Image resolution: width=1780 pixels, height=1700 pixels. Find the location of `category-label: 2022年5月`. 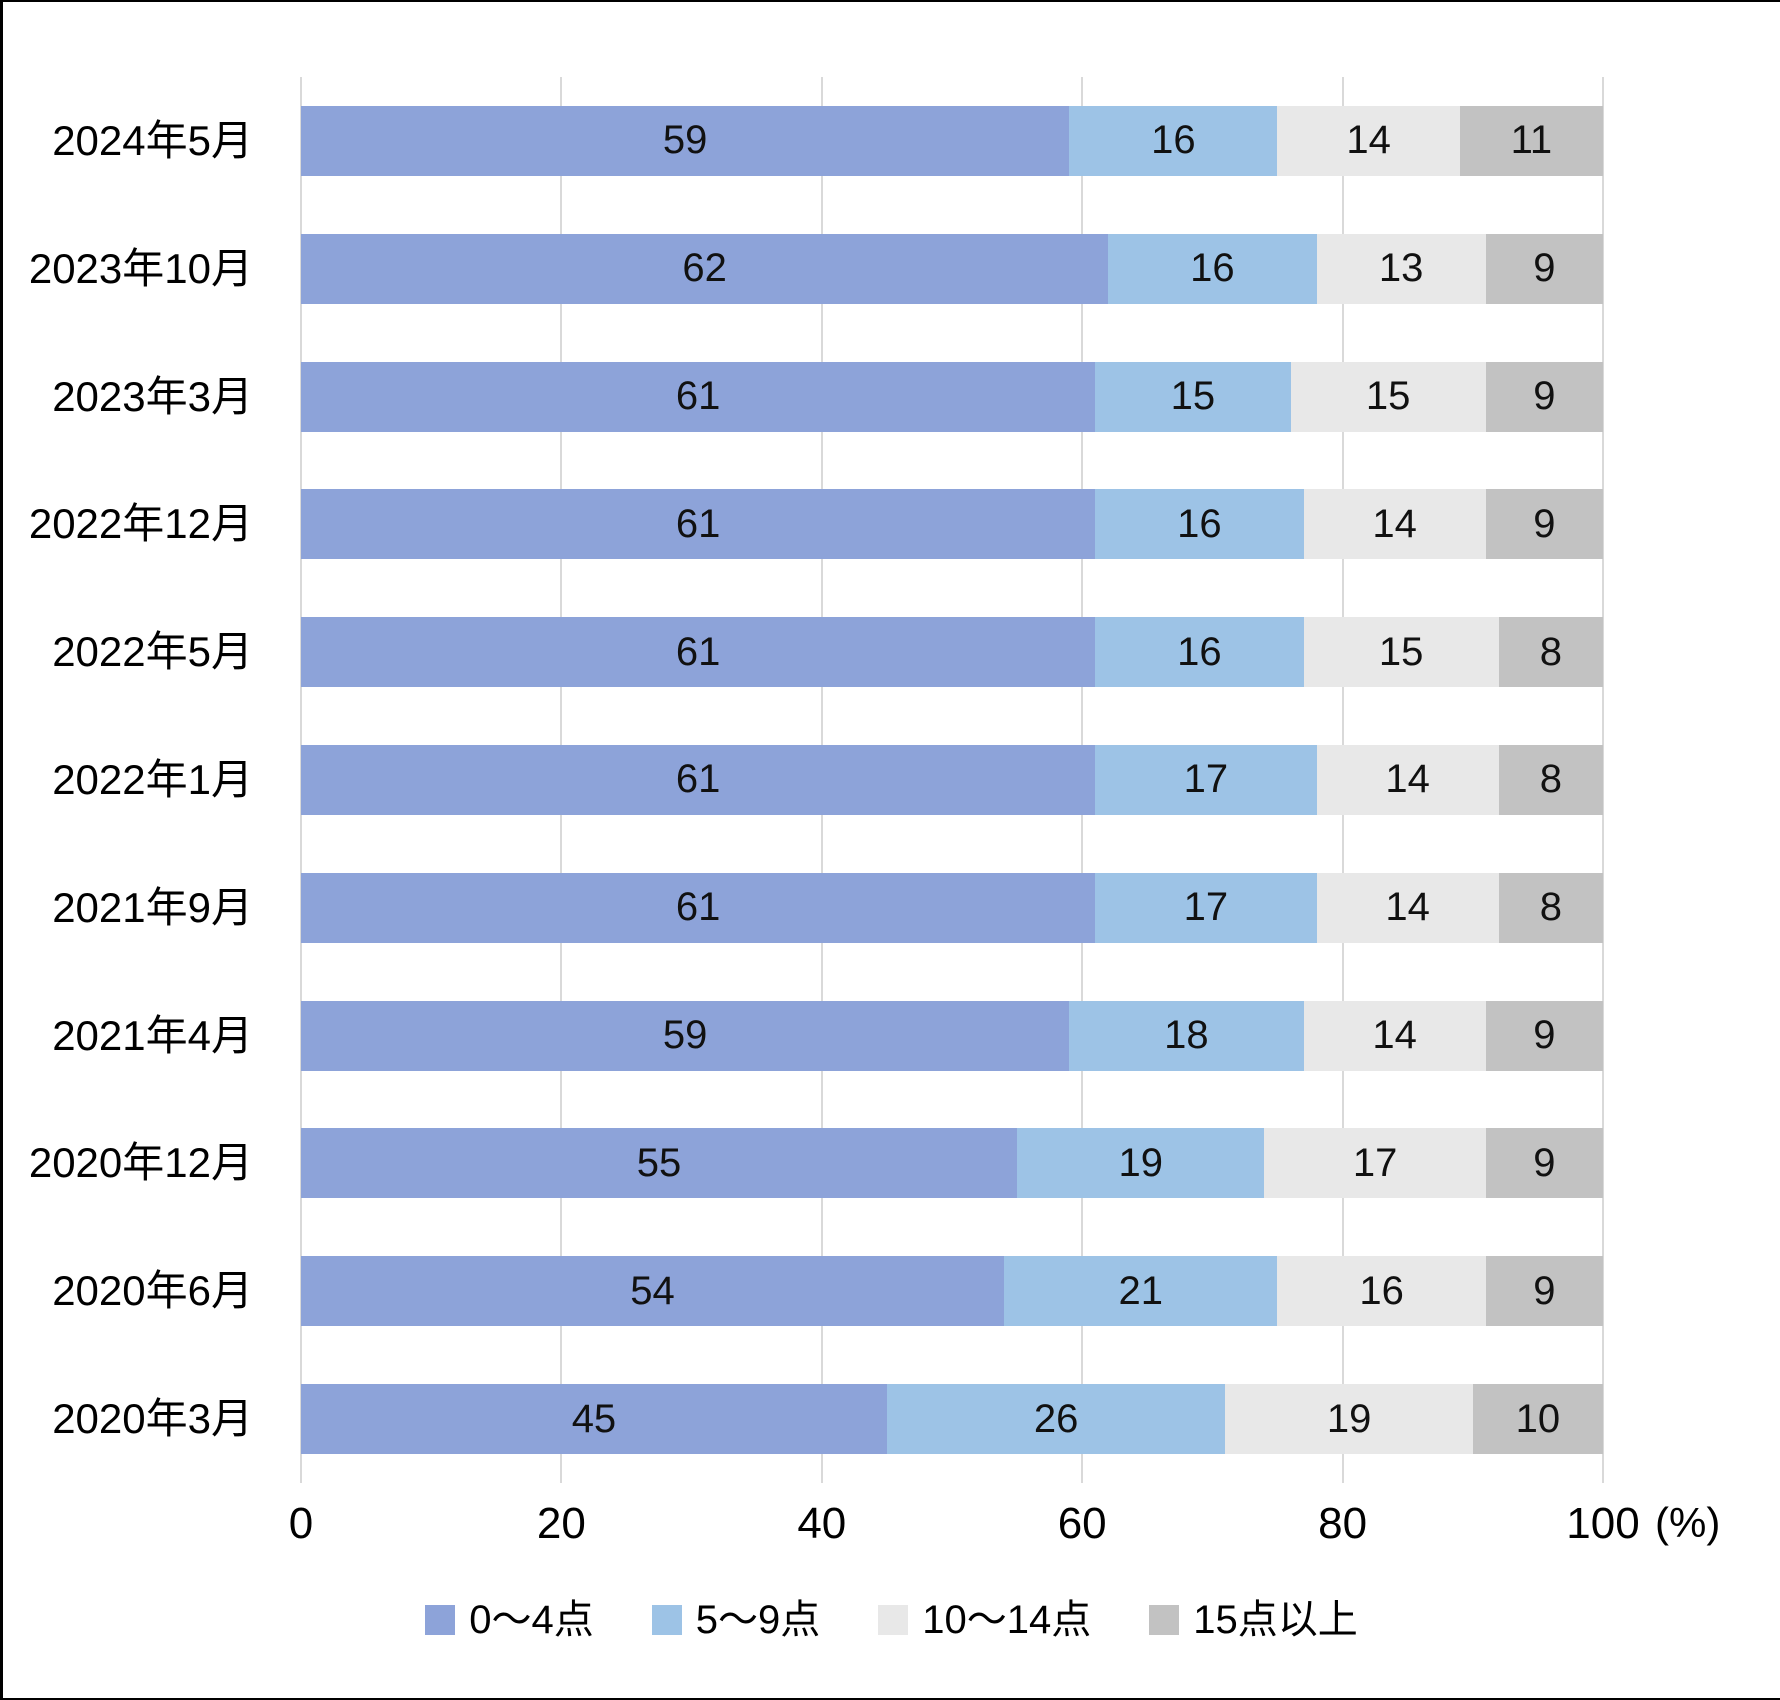

category-label: 2022年5月 is located at coordinates (152, 652).